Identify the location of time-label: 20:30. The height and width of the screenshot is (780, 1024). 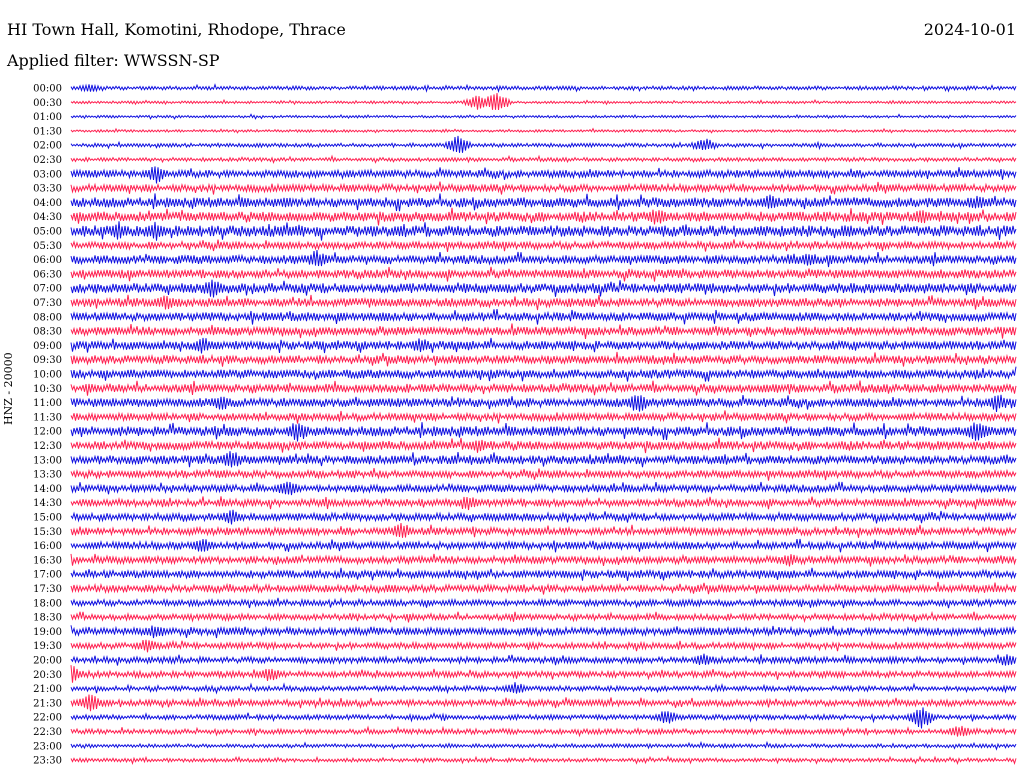
(47, 675).